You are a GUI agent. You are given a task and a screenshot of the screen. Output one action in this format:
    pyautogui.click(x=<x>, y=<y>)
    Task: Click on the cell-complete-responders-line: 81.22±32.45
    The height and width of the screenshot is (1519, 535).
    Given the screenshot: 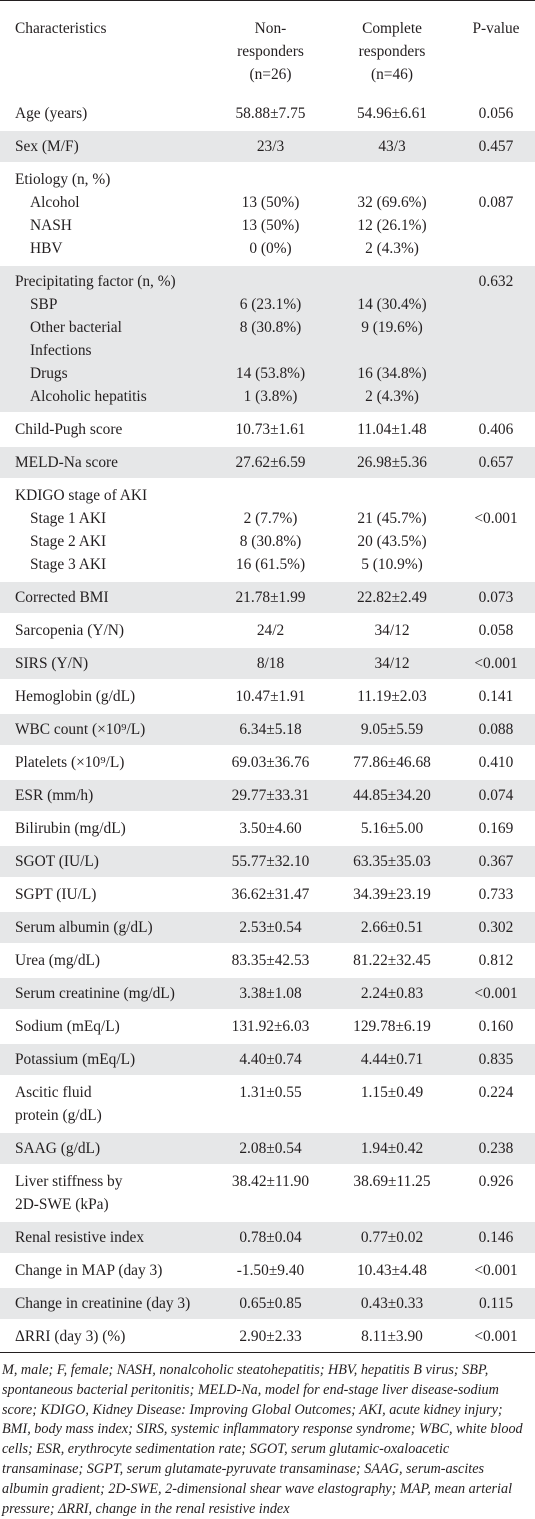 What is the action you would take?
    pyautogui.click(x=392, y=960)
    